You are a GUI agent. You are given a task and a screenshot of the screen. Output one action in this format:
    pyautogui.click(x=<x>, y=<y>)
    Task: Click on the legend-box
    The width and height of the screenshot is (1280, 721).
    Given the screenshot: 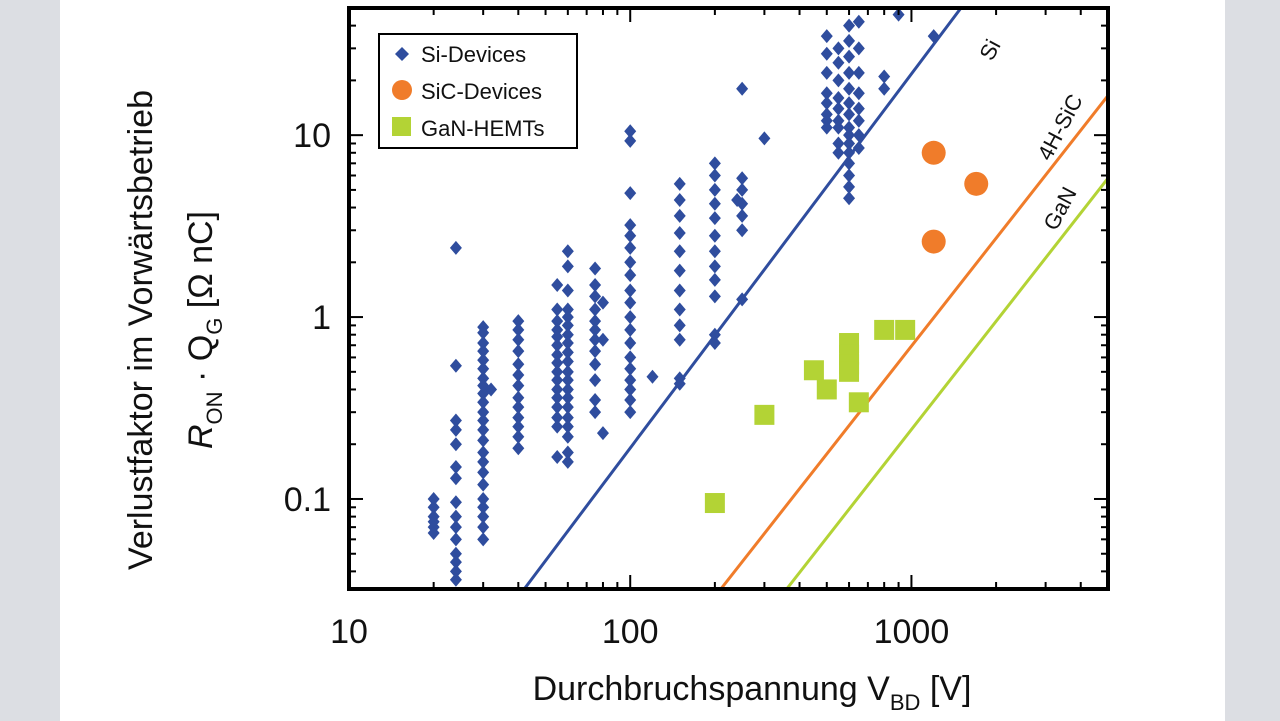 What is the action you would take?
    pyautogui.click(x=478, y=91)
    